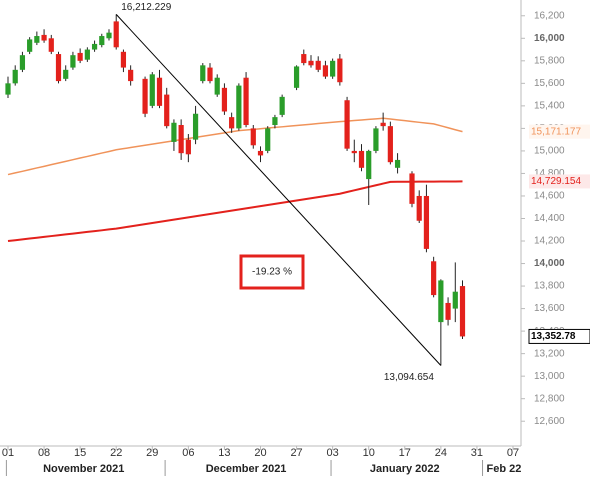 Image resolution: width=590 pixels, height=478 pixels. I want to click on x-tick-label: 31, so click(477, 453).